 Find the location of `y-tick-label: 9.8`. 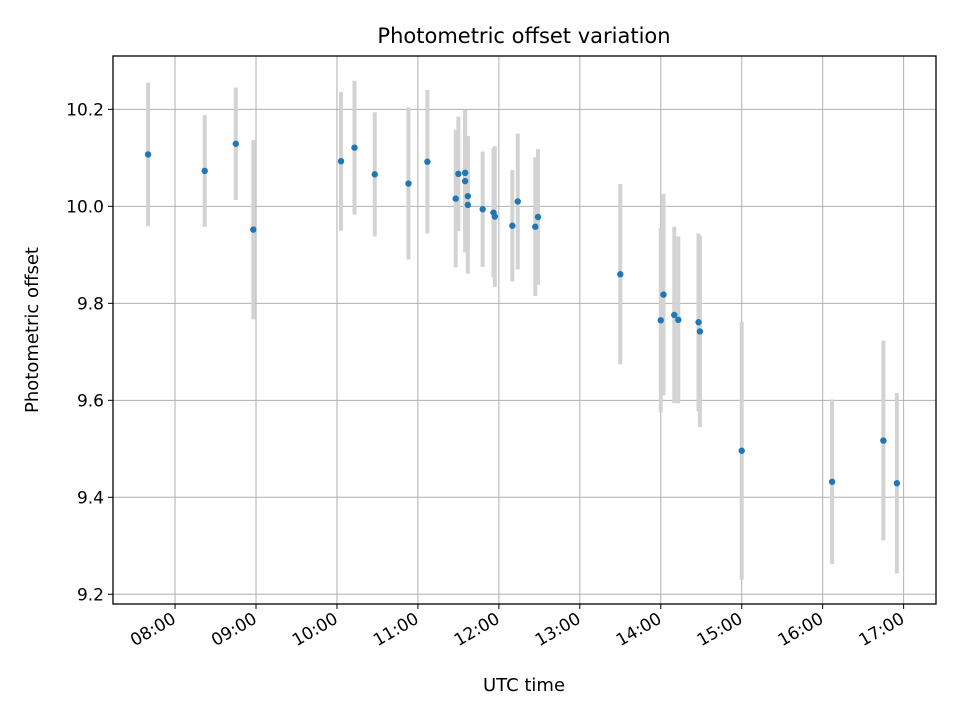

y-tick-label: 9.8 is located at coordinates (90, 304).